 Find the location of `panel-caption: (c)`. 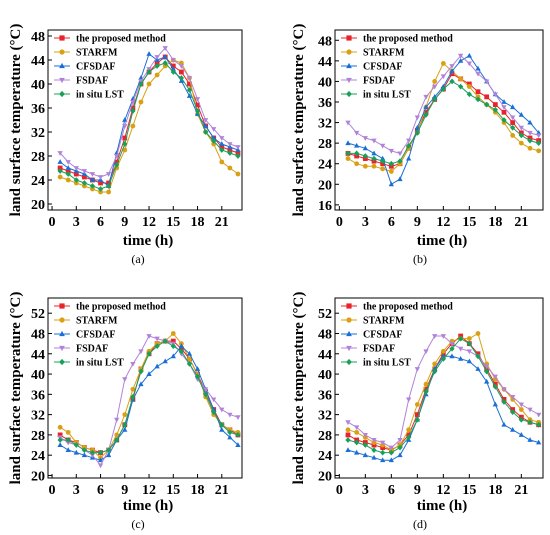

panel-caption: (c) is located at coordinates (137, 524).